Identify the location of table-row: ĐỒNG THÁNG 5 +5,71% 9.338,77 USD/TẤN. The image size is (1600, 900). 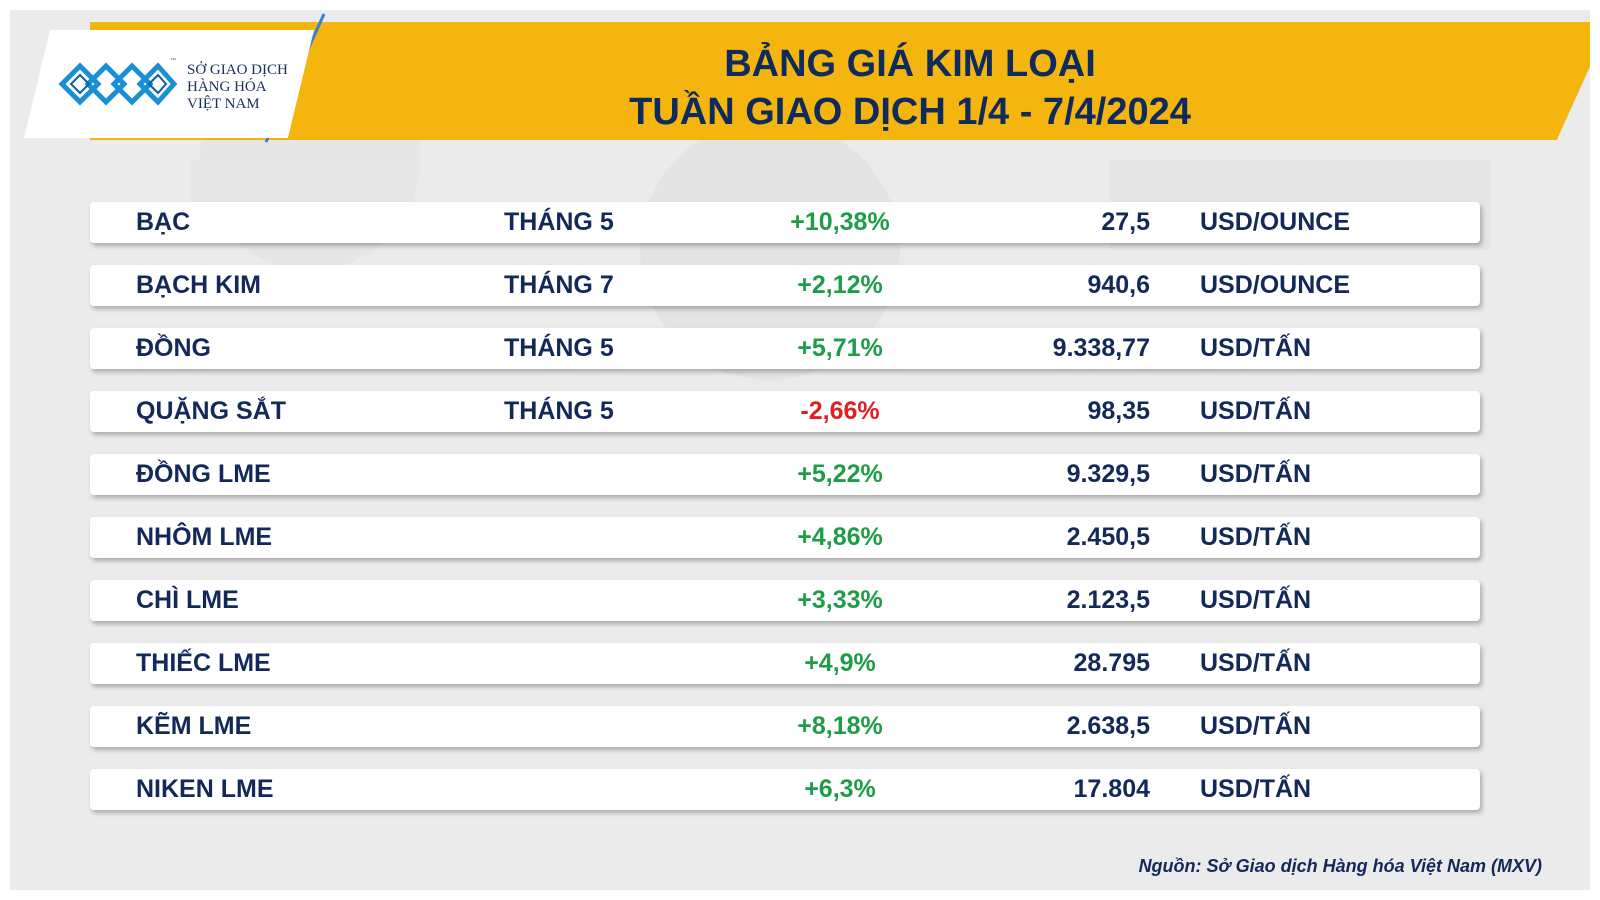
(785, 348).